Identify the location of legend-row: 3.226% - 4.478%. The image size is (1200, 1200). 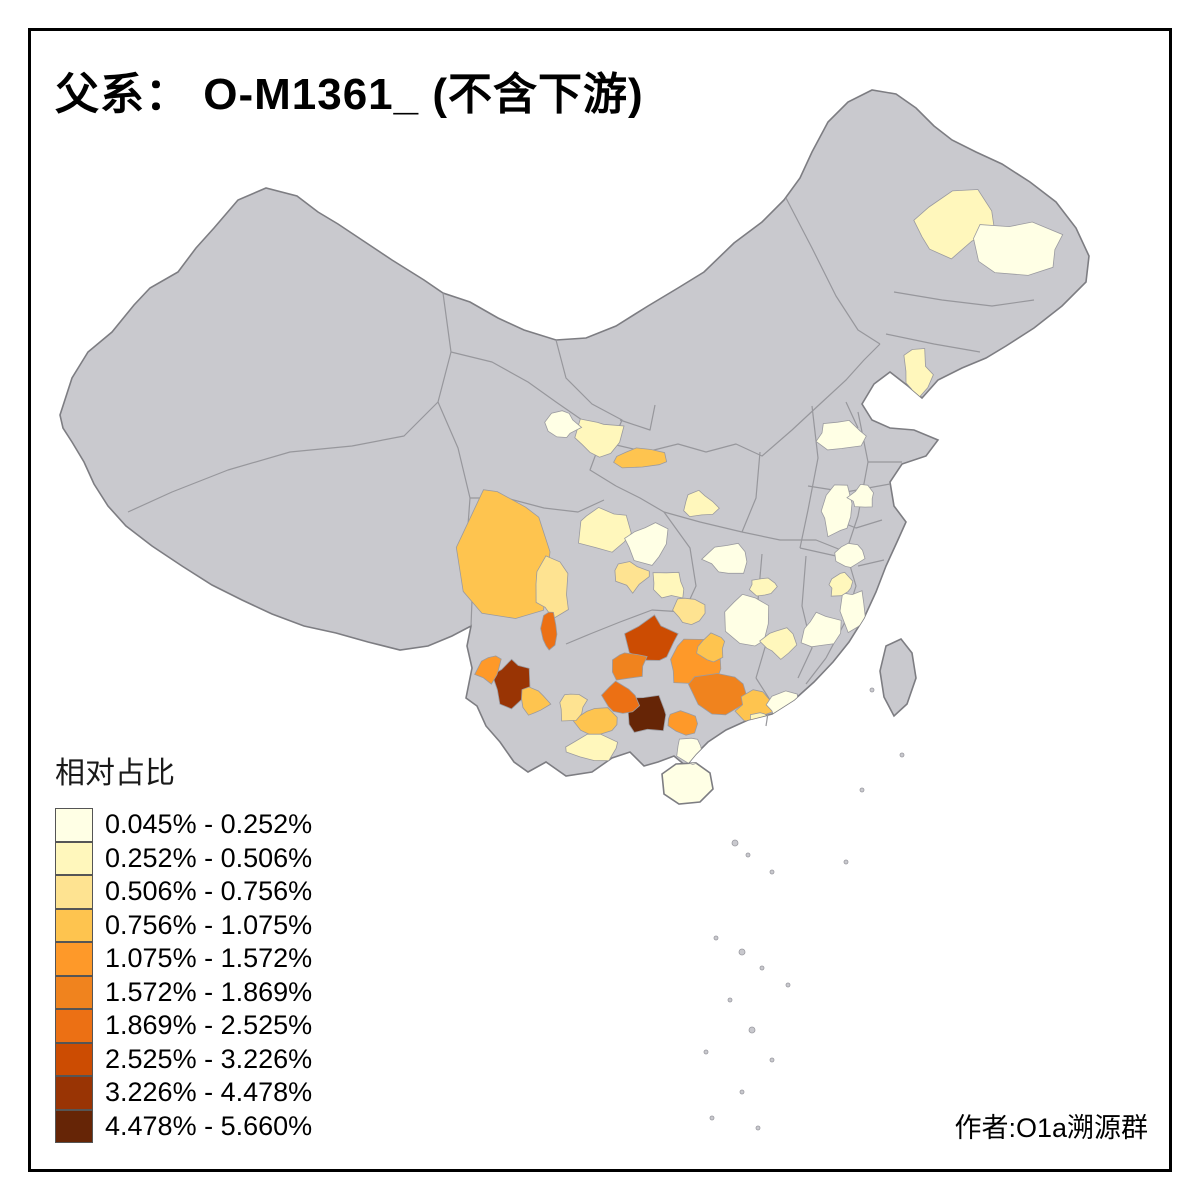
(183, 1093).